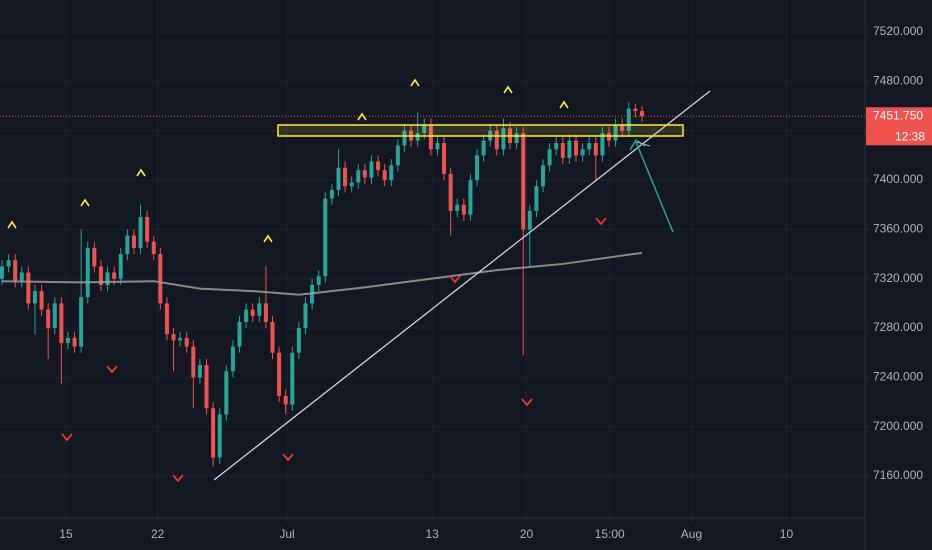 This screenshot has width=932, height=550. I want to click on x-tick-label: 10, so click(787, 534).